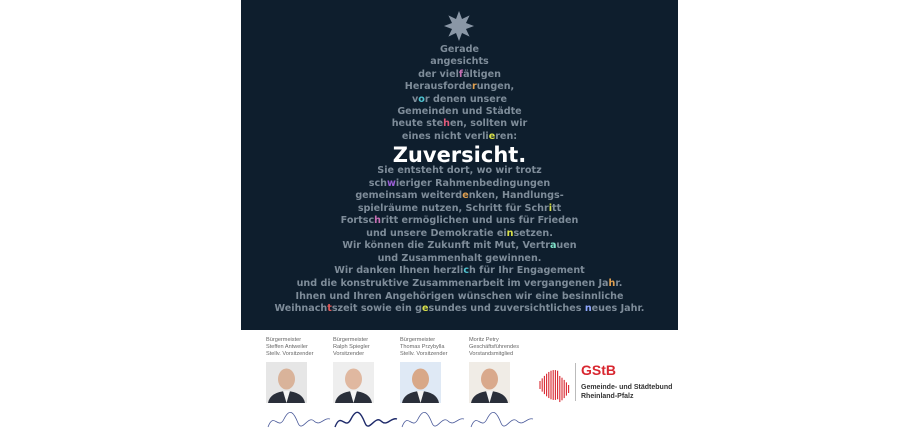 This screenshot has height=438, width=920. I want to click on text-segment: setzen., so click(533, 233).